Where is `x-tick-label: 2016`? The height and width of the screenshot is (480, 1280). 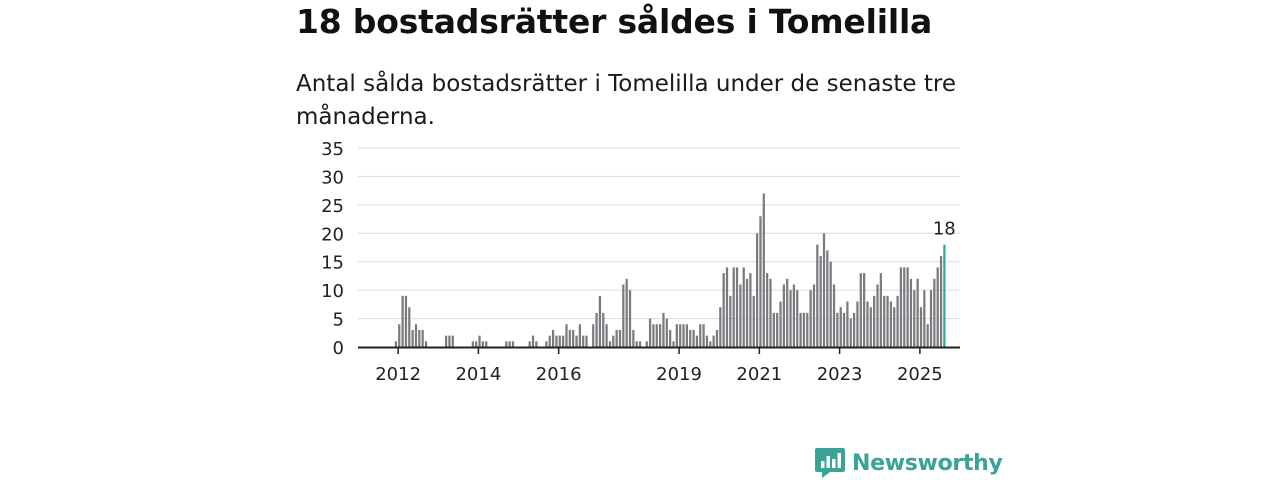 x-tick-label: 2016 is located at coordinates (559, 374).